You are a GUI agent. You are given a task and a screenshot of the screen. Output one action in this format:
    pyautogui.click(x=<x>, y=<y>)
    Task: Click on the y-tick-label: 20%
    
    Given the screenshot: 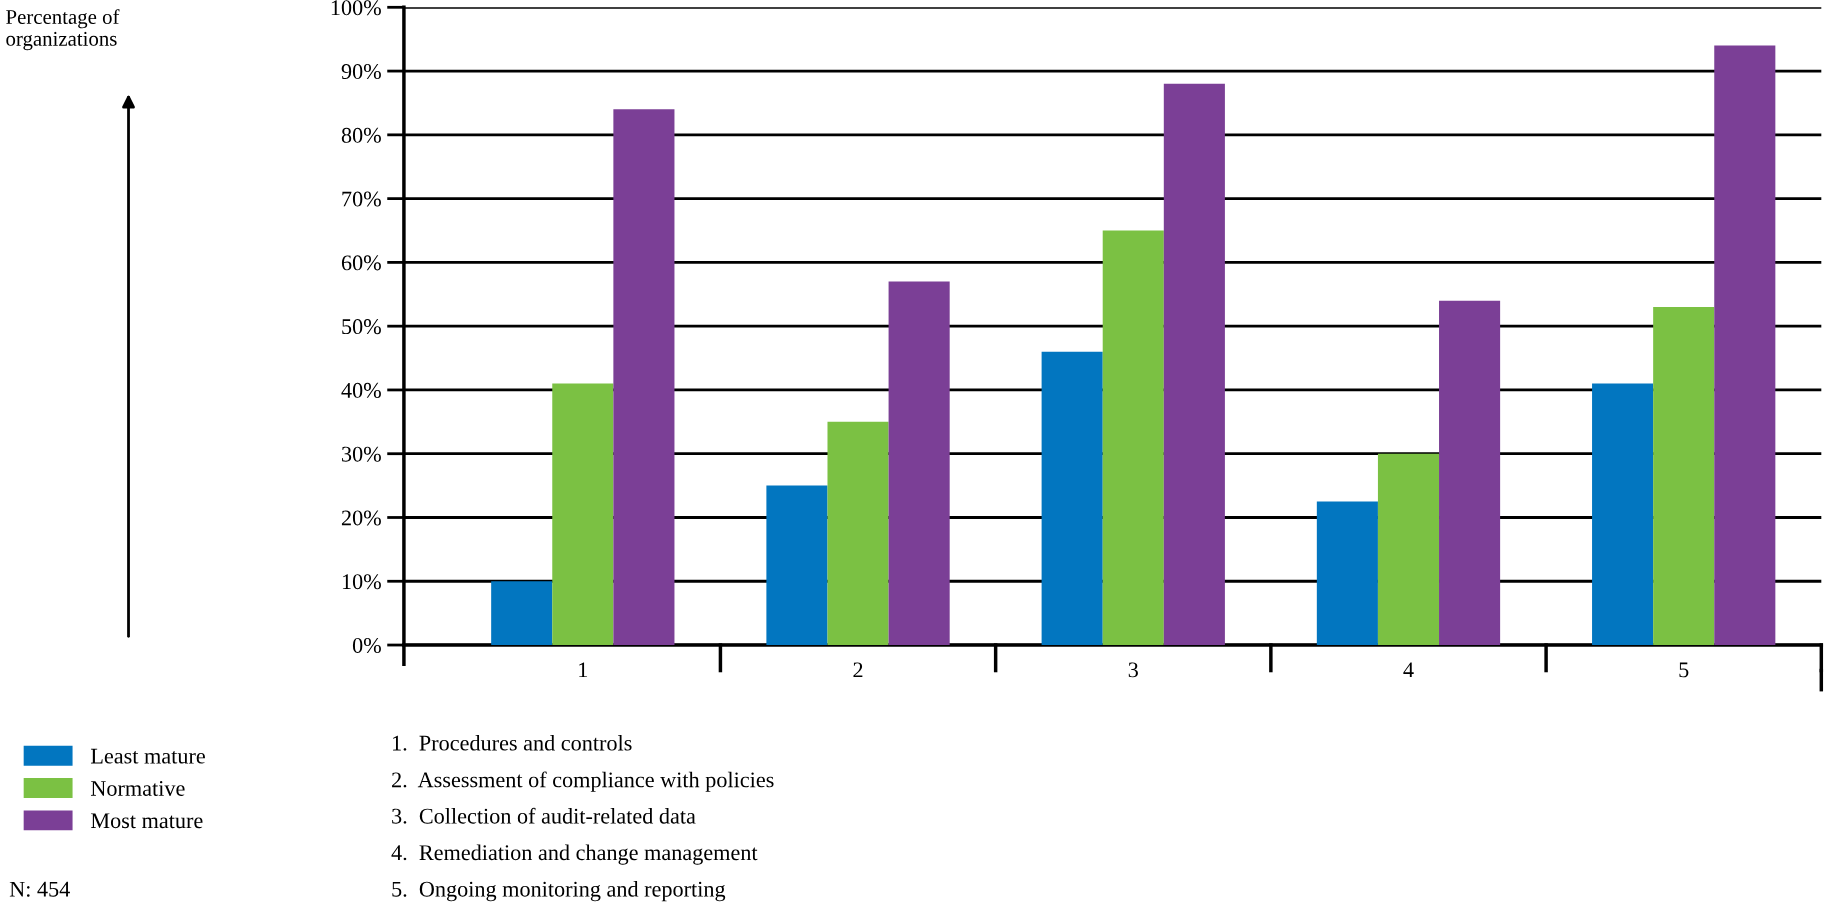 What is the action you would take?
    pyautogui.click(x=361, y=518)
    